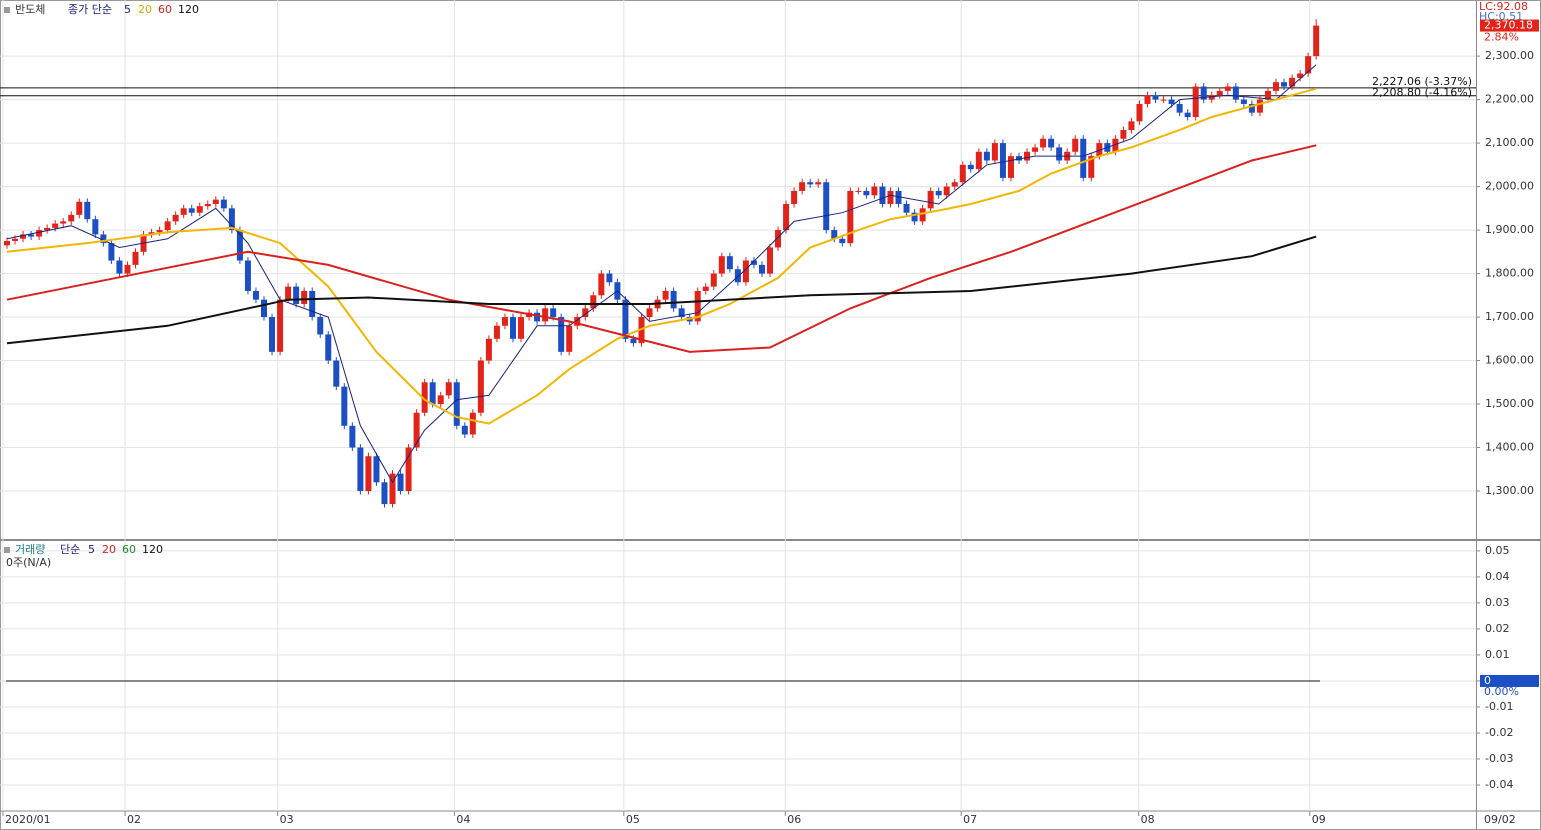 The image size is (1541, 830). What do you see at coordinates (91, 549) in the screenshot?
I see `legend-entry: 5` at bounding box center [91, 549].